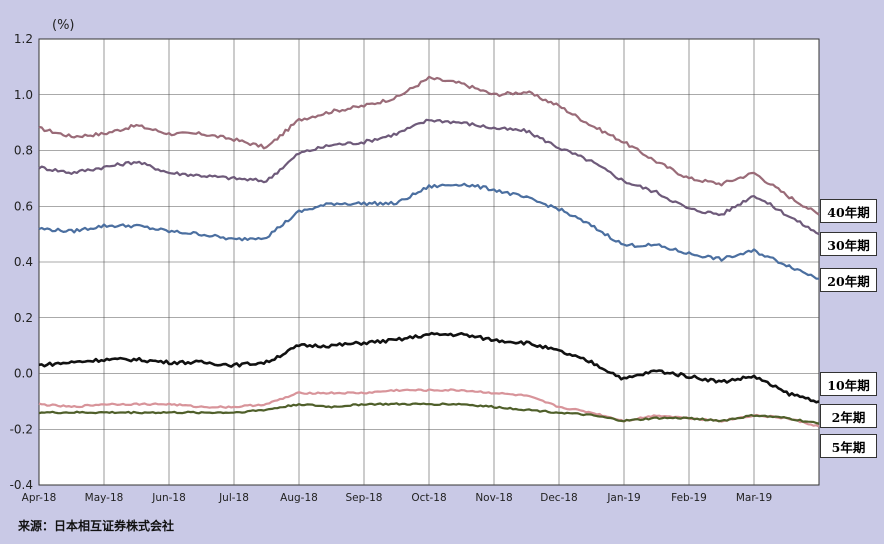 This screenshot has height=544, width=884. I want to click on legend-2y: 2年期, so click(848, 416).